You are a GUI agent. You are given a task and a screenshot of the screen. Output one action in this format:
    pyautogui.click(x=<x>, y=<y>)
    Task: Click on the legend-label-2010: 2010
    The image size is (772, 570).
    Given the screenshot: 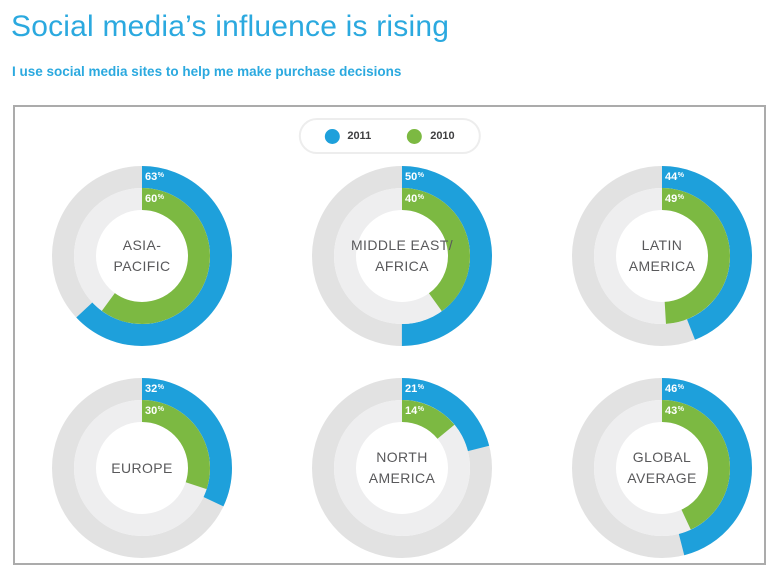 What is the action you would take?
    pyautogui.click(x=442, y=136)
    